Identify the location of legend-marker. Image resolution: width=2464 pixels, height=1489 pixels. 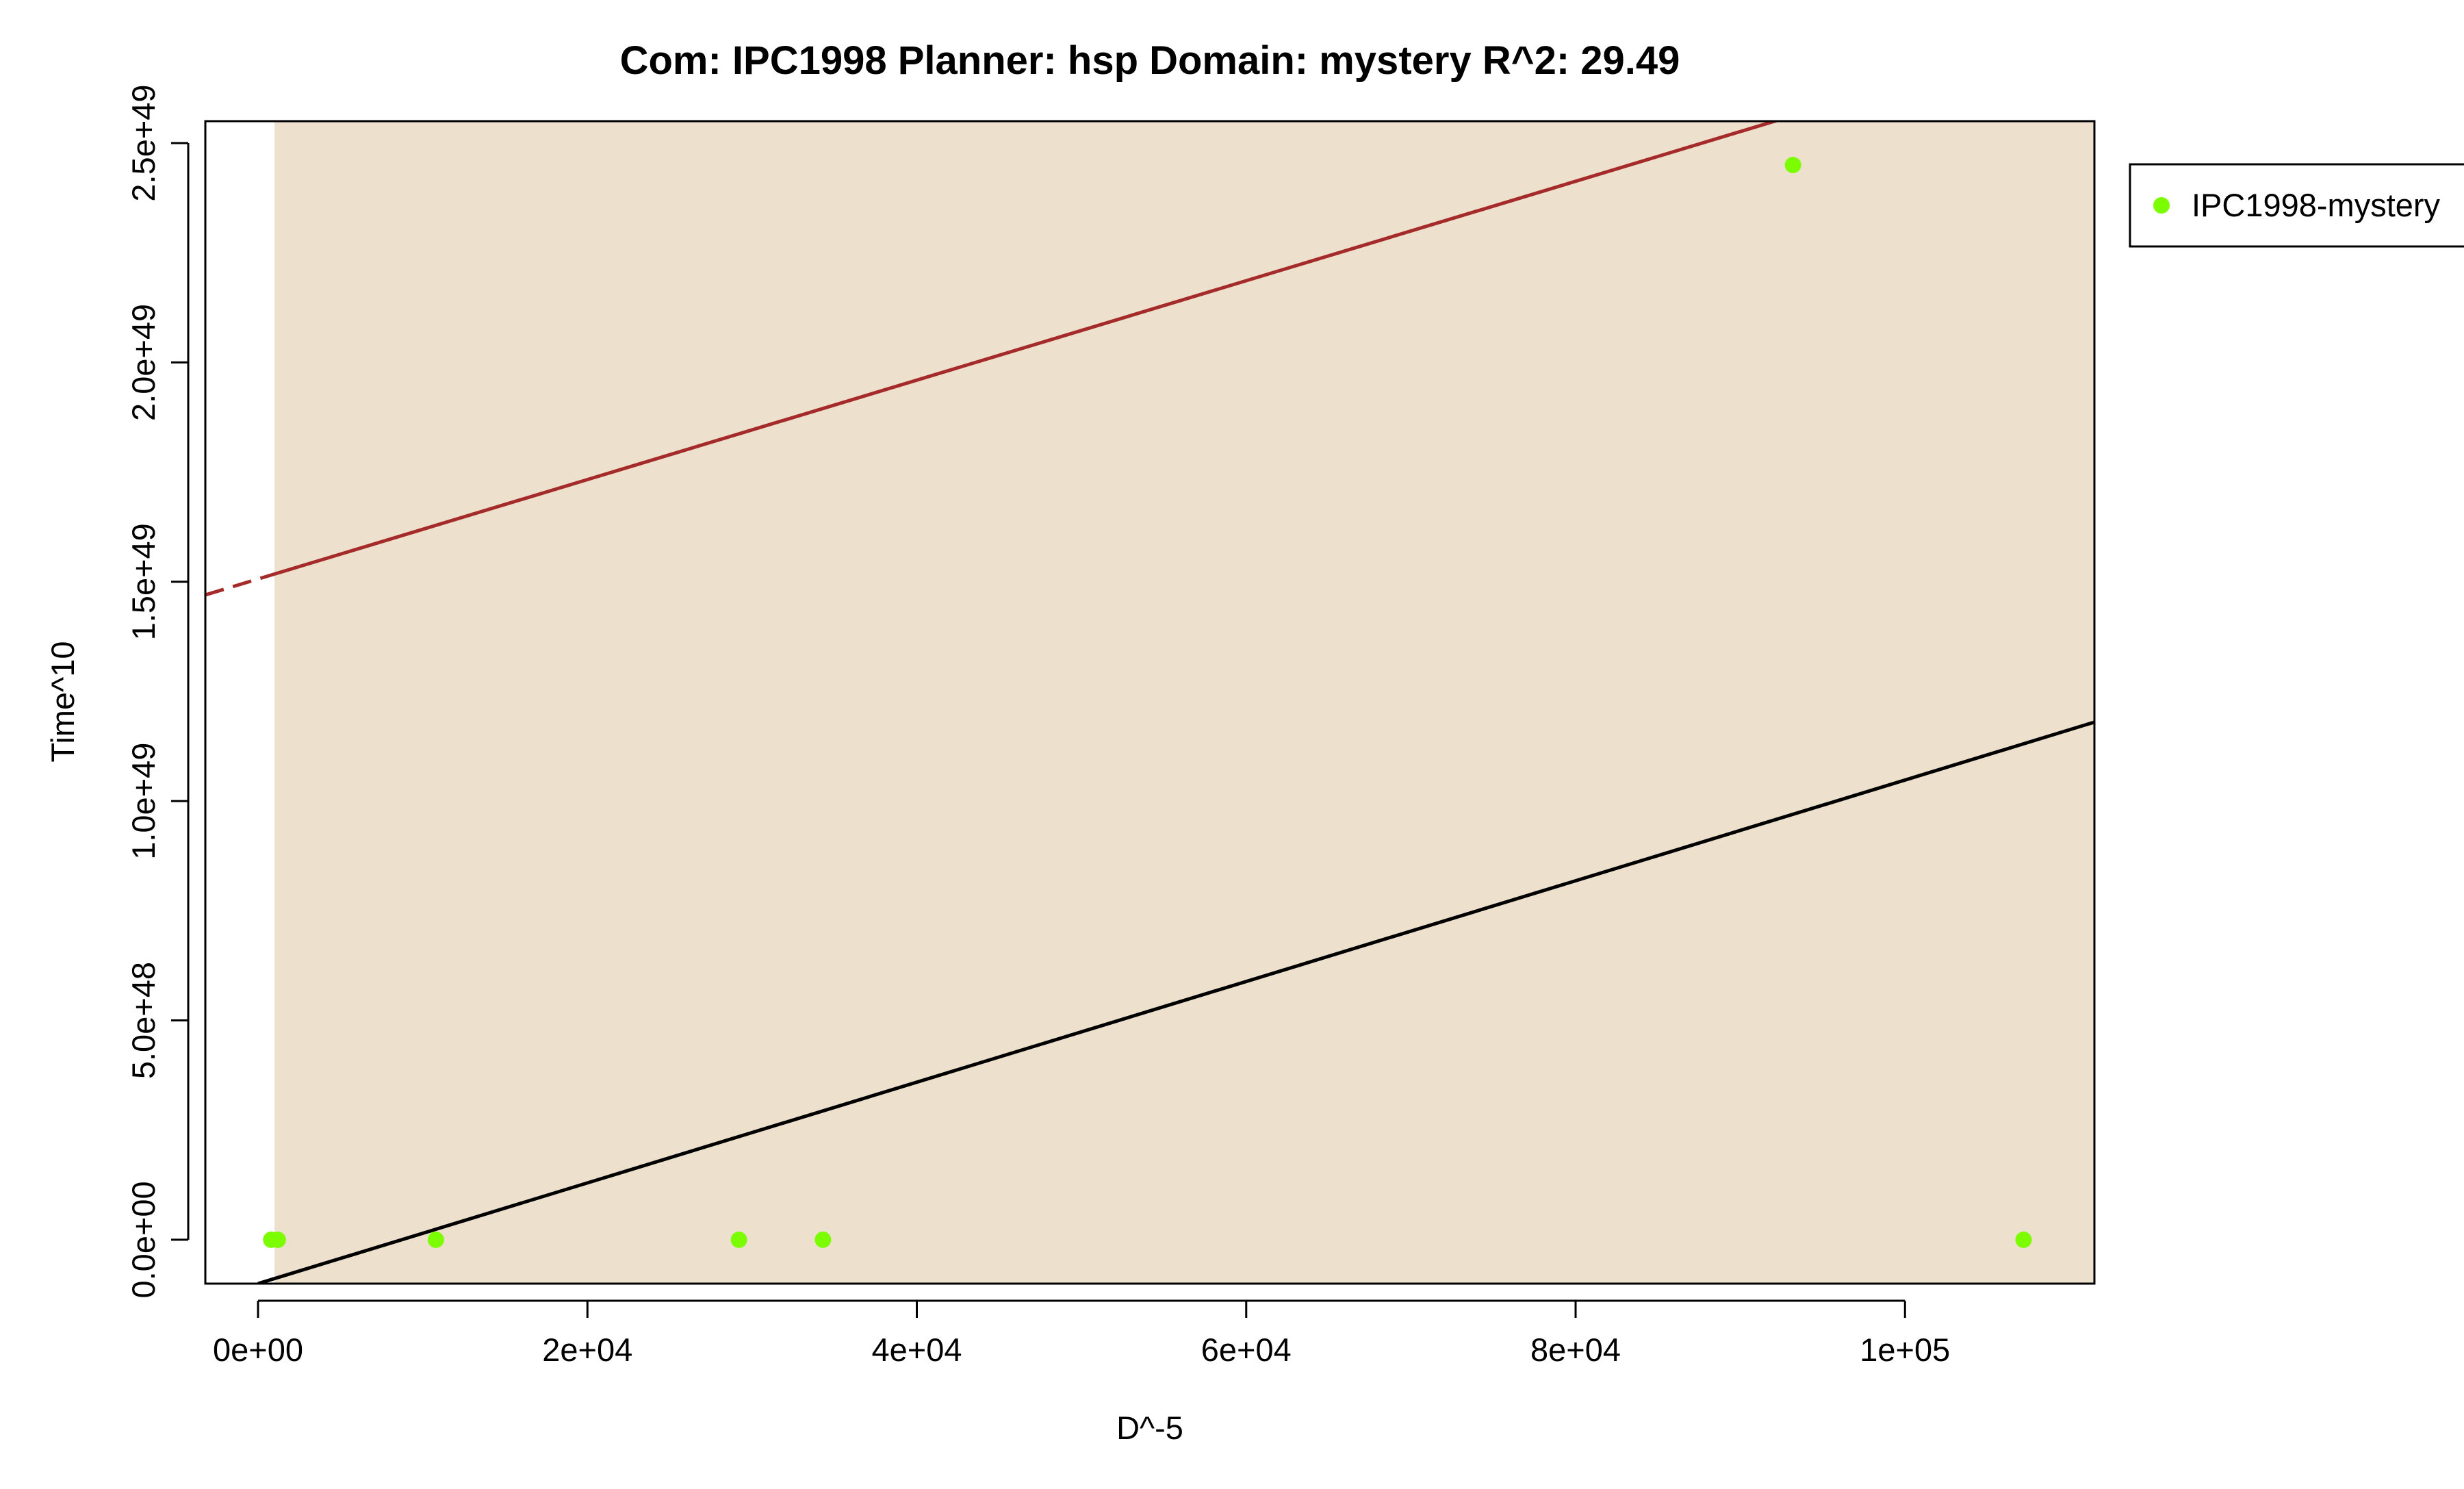
(2161, 205).